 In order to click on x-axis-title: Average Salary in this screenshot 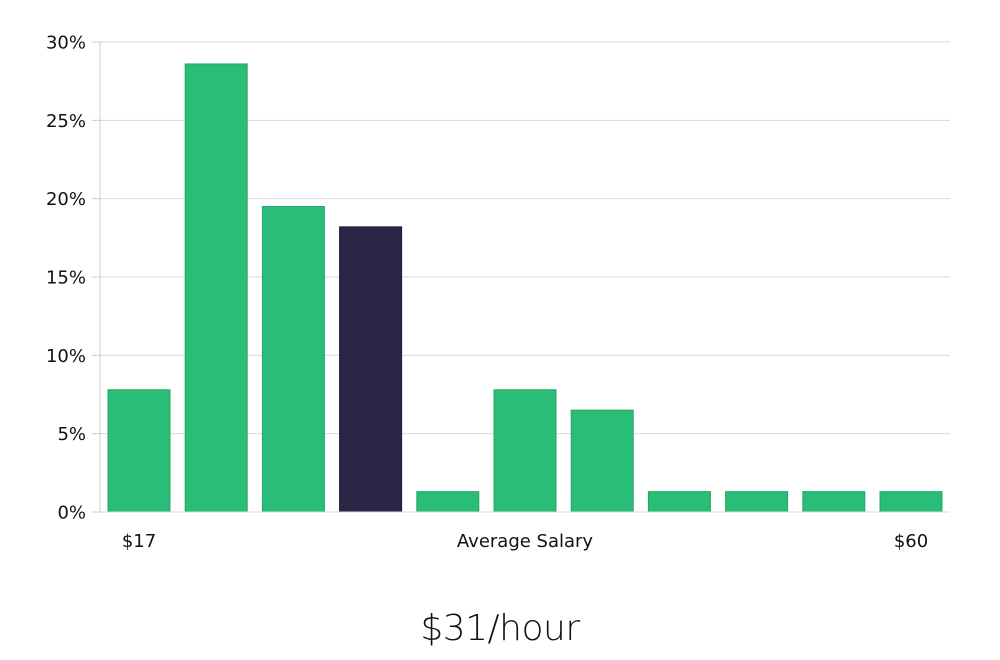, I will do `click(525, 541)`.